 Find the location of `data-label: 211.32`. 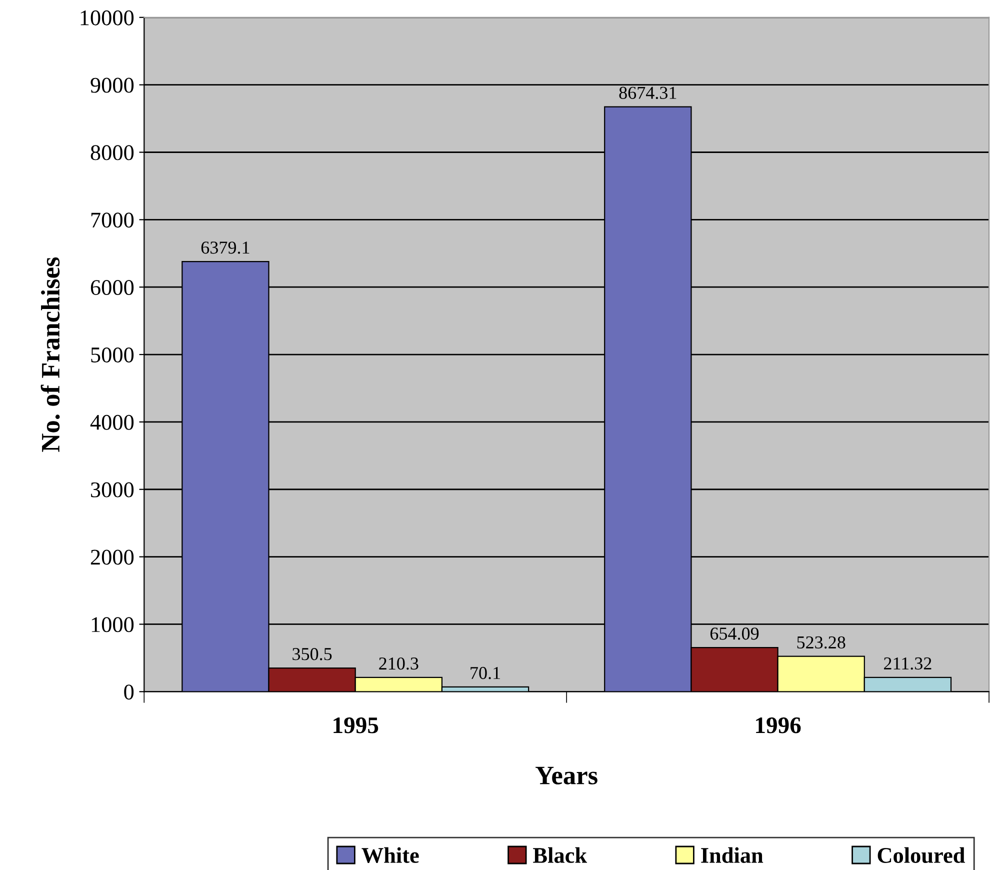

data-label: 211.32 is located at coordinates (908, 663).